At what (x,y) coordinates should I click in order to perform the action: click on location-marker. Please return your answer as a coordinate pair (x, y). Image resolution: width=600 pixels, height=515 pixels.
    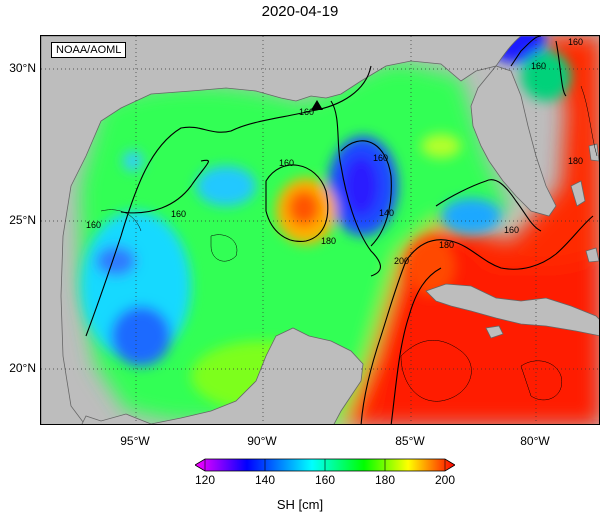
    Looking at the image, I should click on (317, 105).